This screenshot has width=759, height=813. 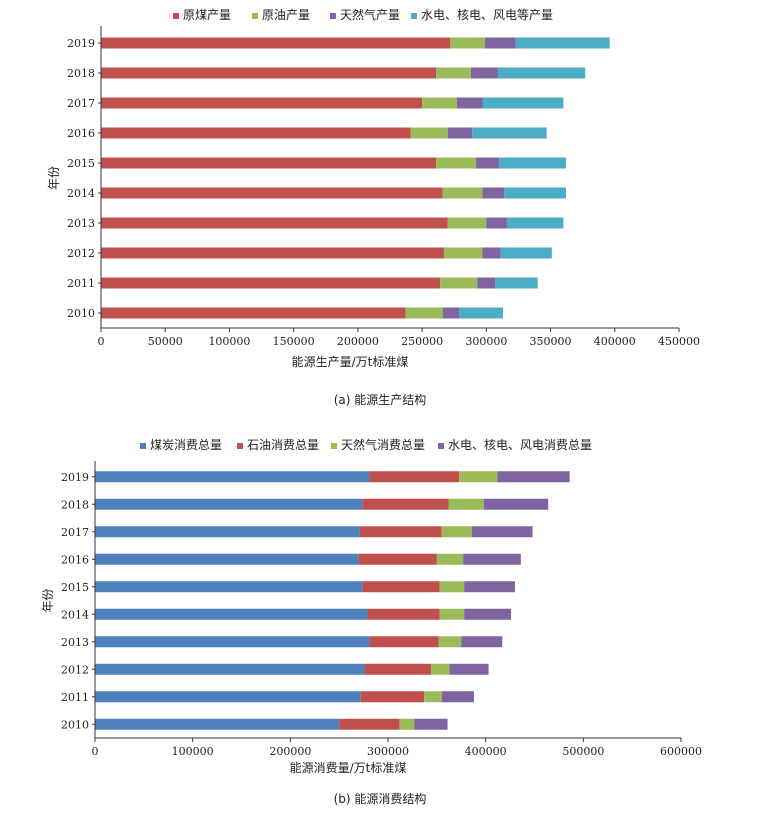 I want to click on y-tick-label: 2017, so click(x=81, y=103).